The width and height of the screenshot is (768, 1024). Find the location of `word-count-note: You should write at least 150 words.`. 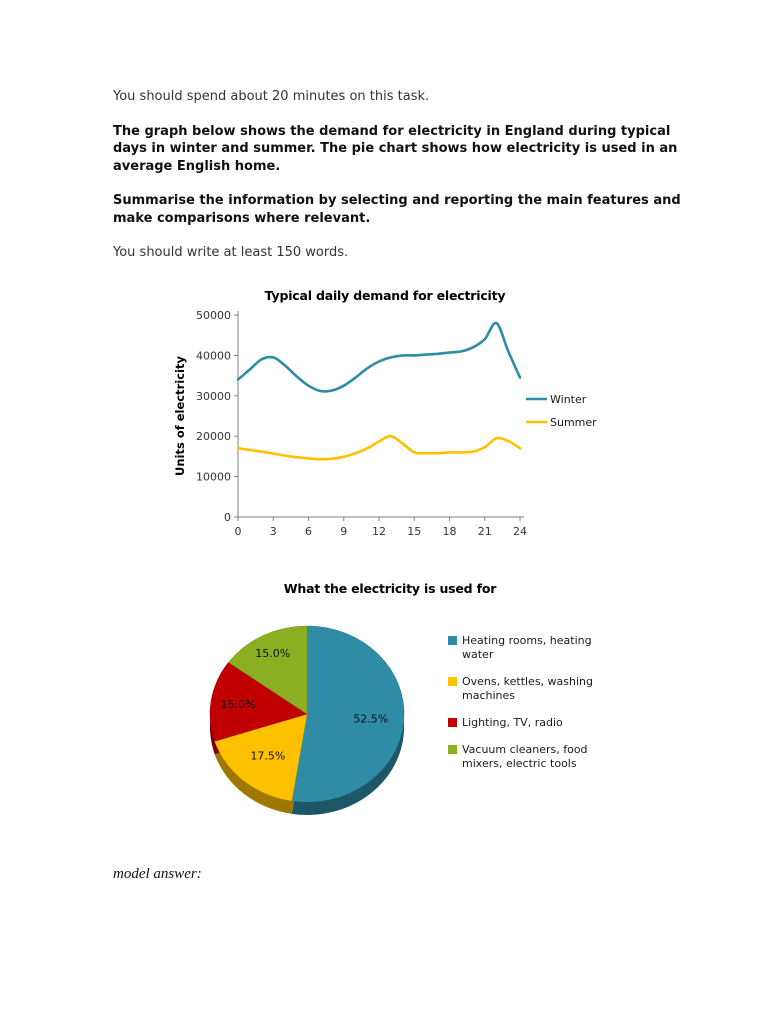

word-count-note: You should write at least 150 words. is located at coordinates (231, 252).